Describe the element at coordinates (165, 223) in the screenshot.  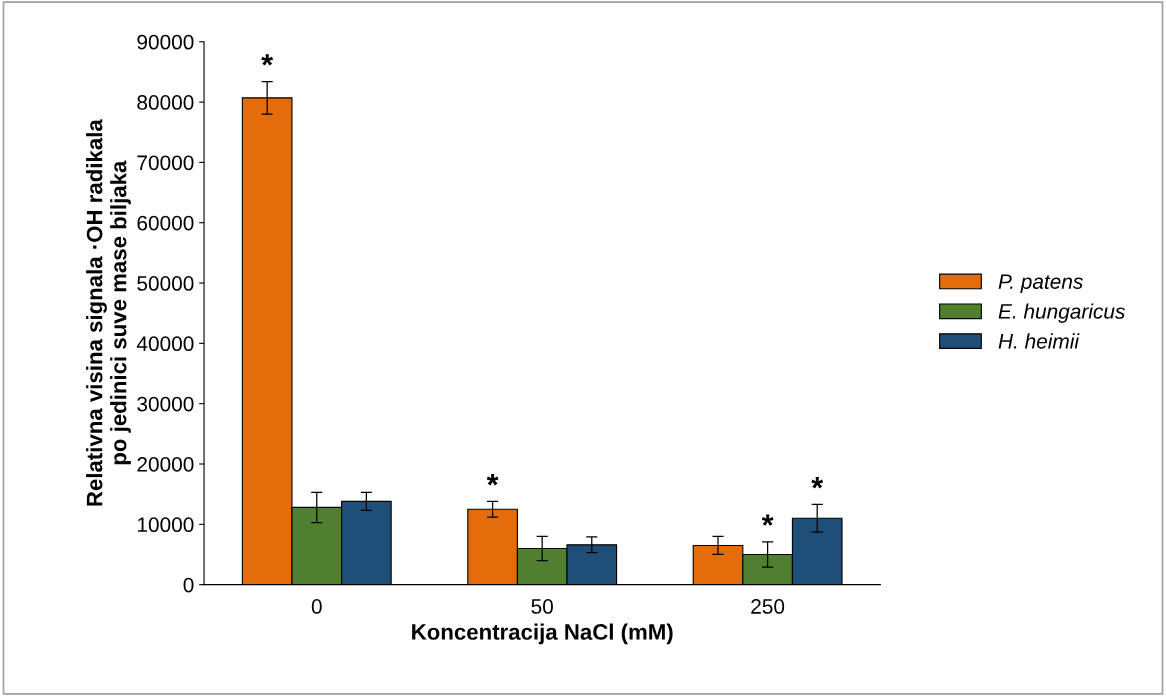
I see `y-tick-label: 60000` at that location.